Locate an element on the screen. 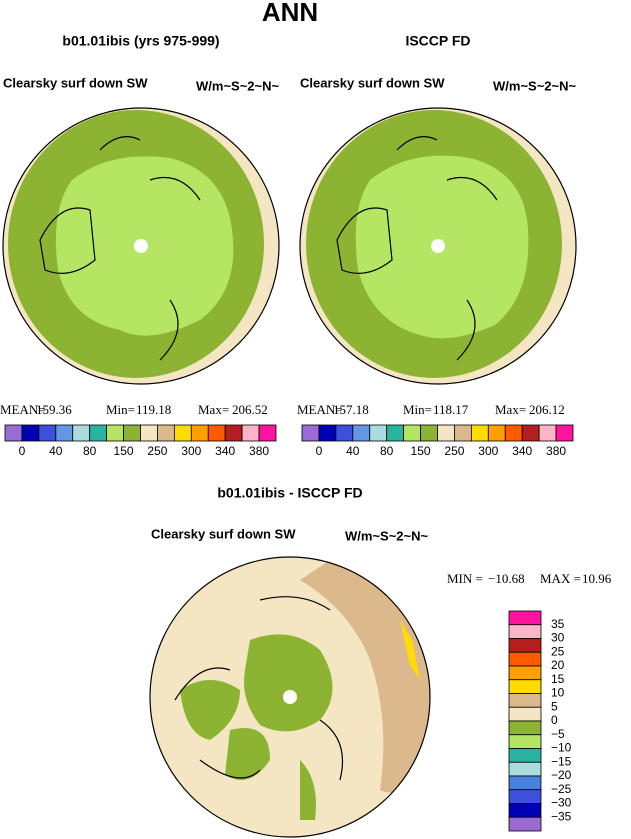 The width and height of the screenshot is (631, 839). colorbar-label: 20 is located at coordinates (558, 665).